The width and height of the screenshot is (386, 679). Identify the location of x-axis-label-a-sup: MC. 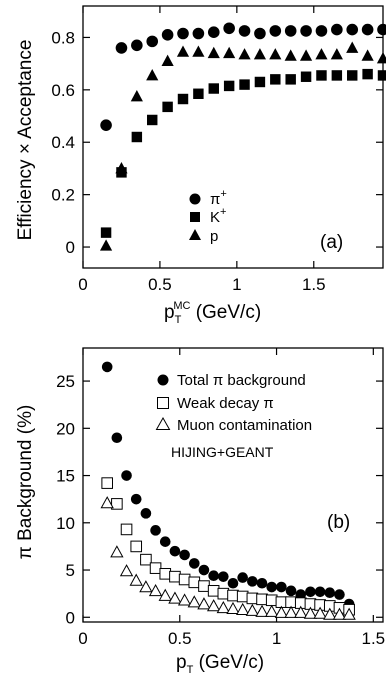
(181, 306).